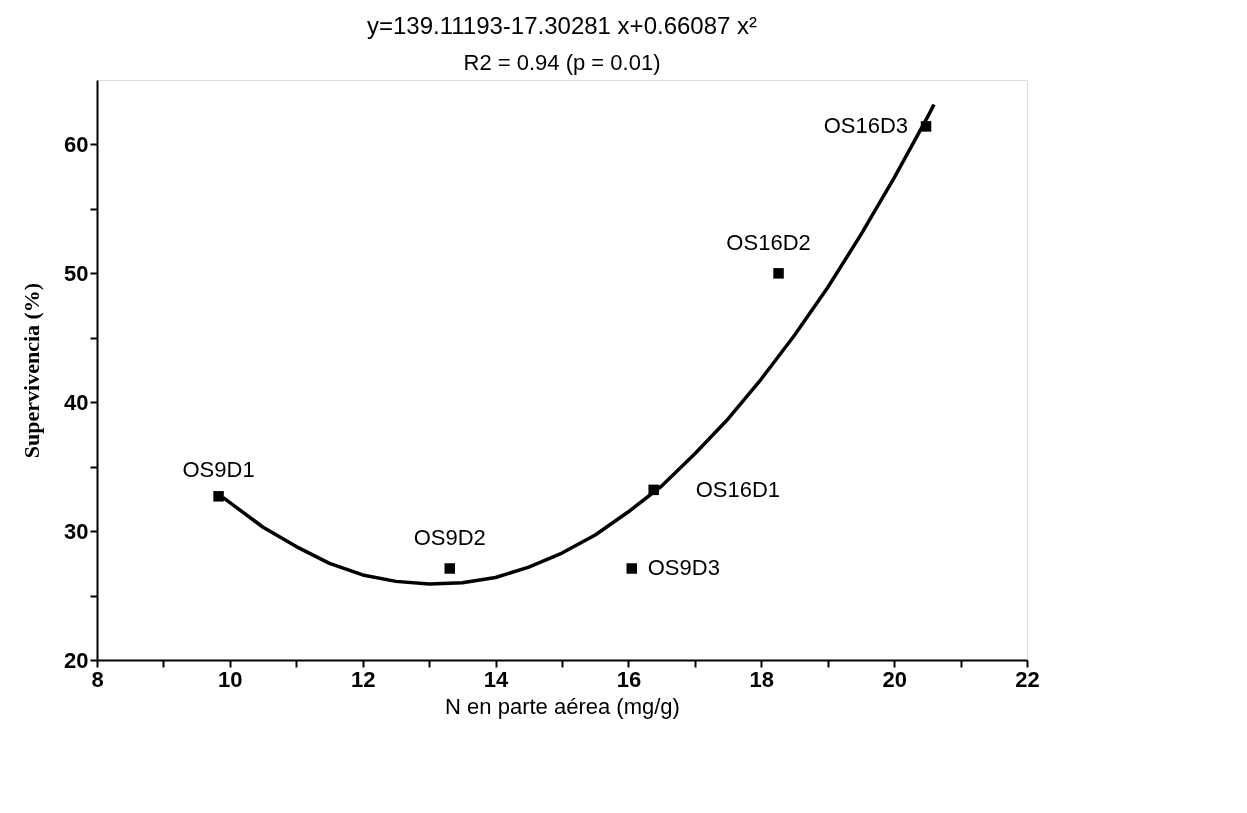  What do you see at coordinates (449, 538) in the screenshot?
I see `annotation: OS9D2` at bounding box center [449, 538].